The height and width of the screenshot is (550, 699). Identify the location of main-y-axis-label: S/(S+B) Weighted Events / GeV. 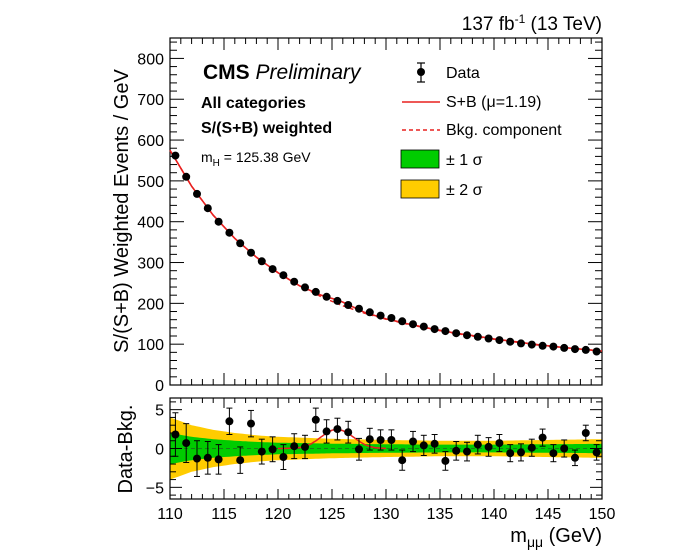
(122, 211).